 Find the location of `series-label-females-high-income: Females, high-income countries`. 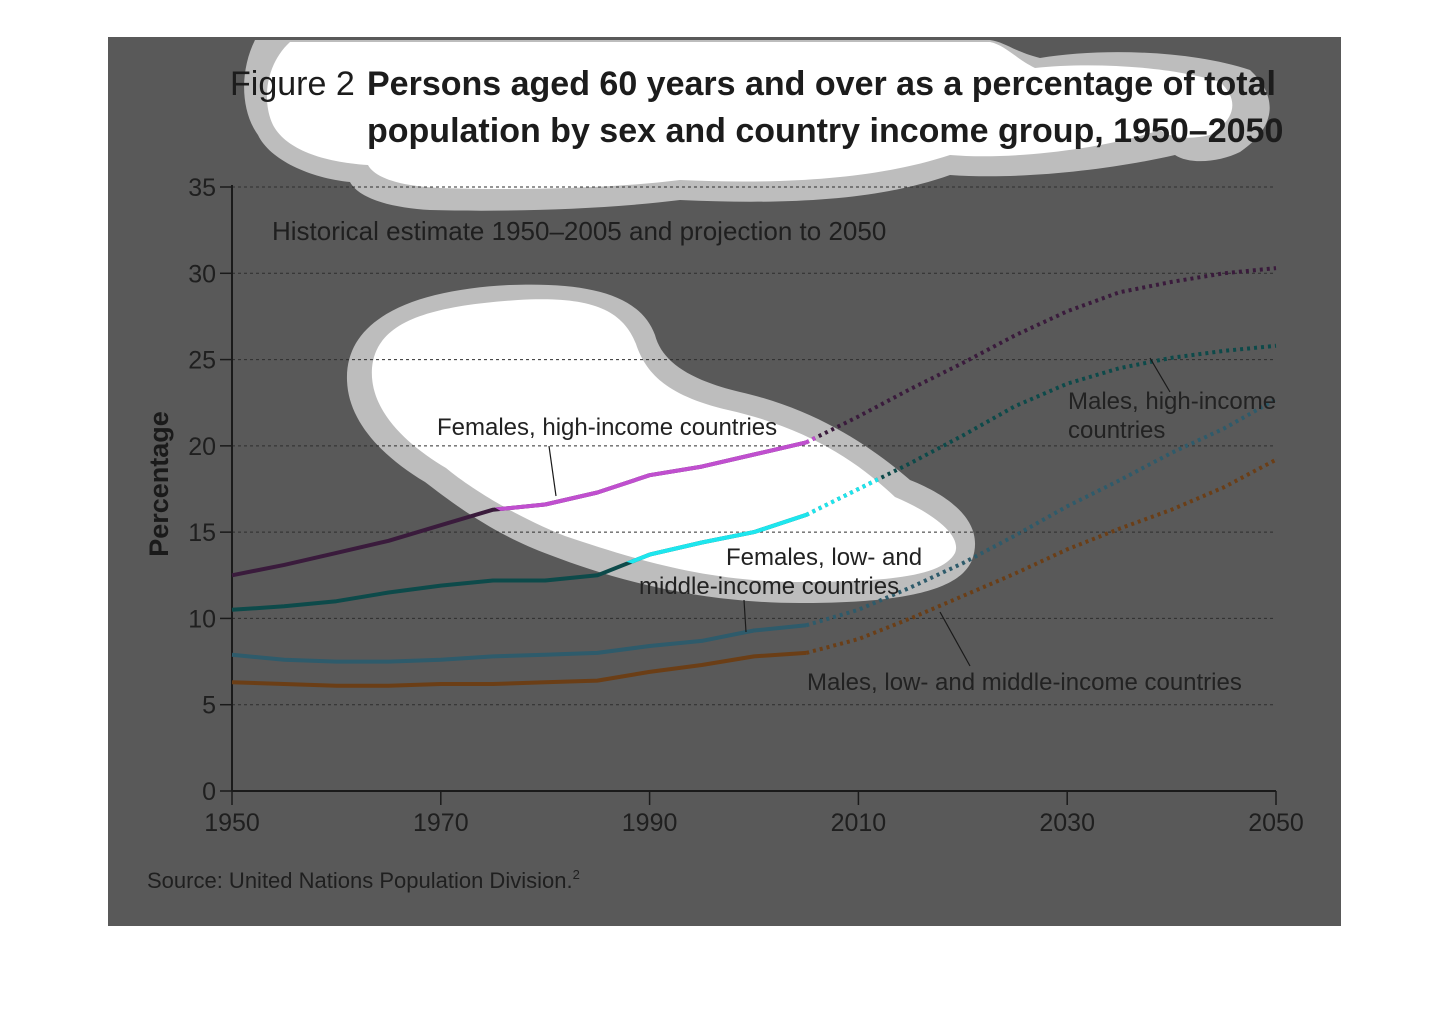

series-label-females-high-income: Females, high-income countries is located at coordinates (607, 427).